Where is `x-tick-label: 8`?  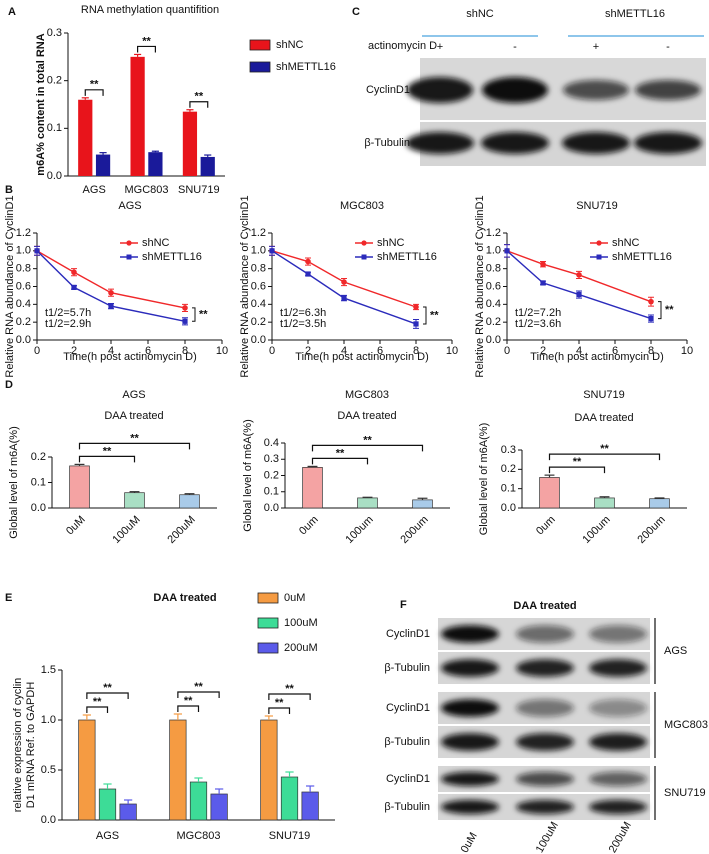
x-tick-label: 8 is located at coordinates (185, 351).